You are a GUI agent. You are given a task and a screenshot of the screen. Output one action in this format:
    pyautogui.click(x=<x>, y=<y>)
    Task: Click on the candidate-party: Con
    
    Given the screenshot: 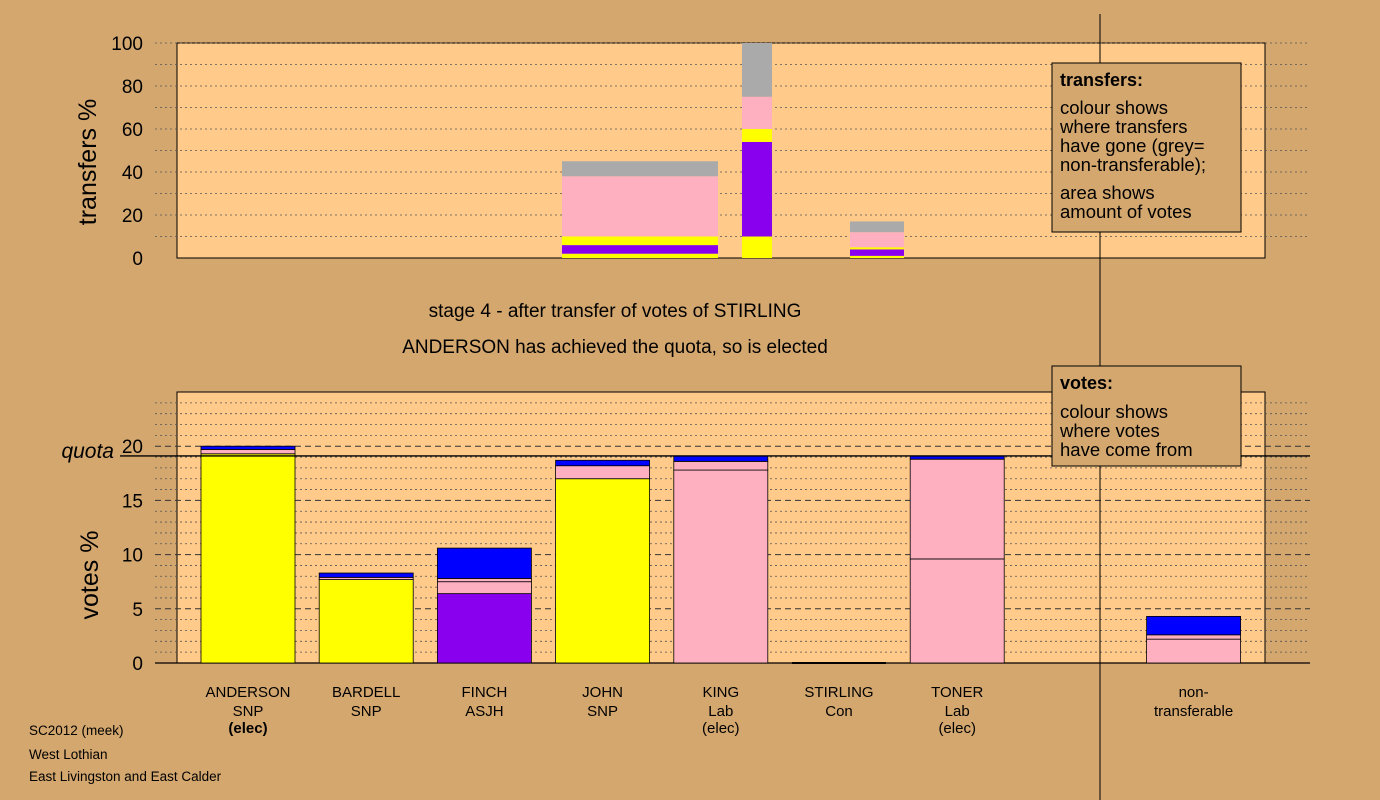 What is the action you would take?
    pyautogui.click(x=839, y=711)
    